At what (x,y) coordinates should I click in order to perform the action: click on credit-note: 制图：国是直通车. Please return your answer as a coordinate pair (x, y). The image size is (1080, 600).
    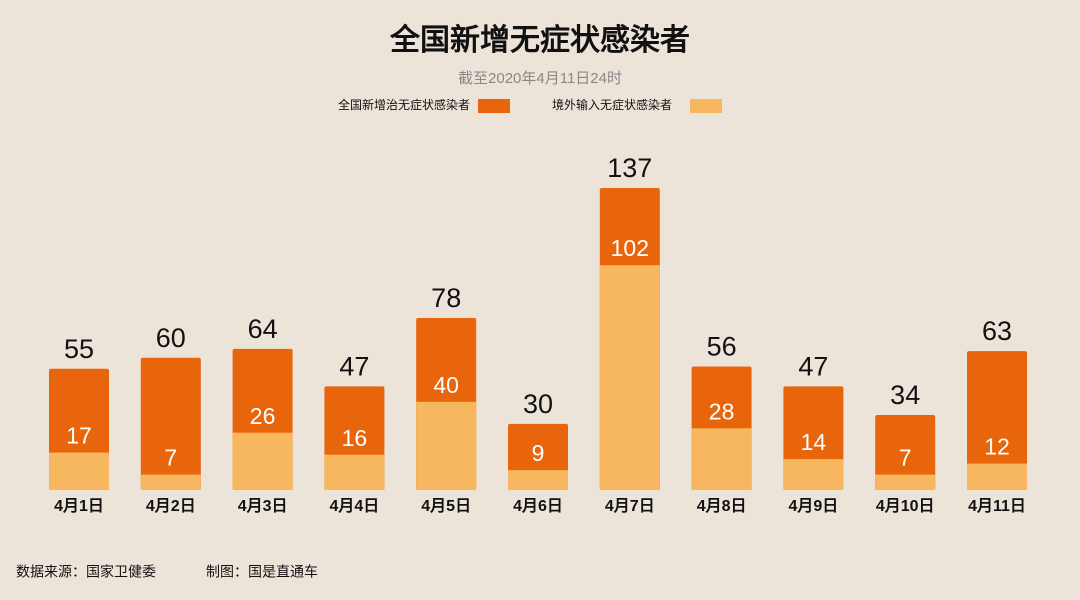
    Looking at the image, I should click on (262, 572).